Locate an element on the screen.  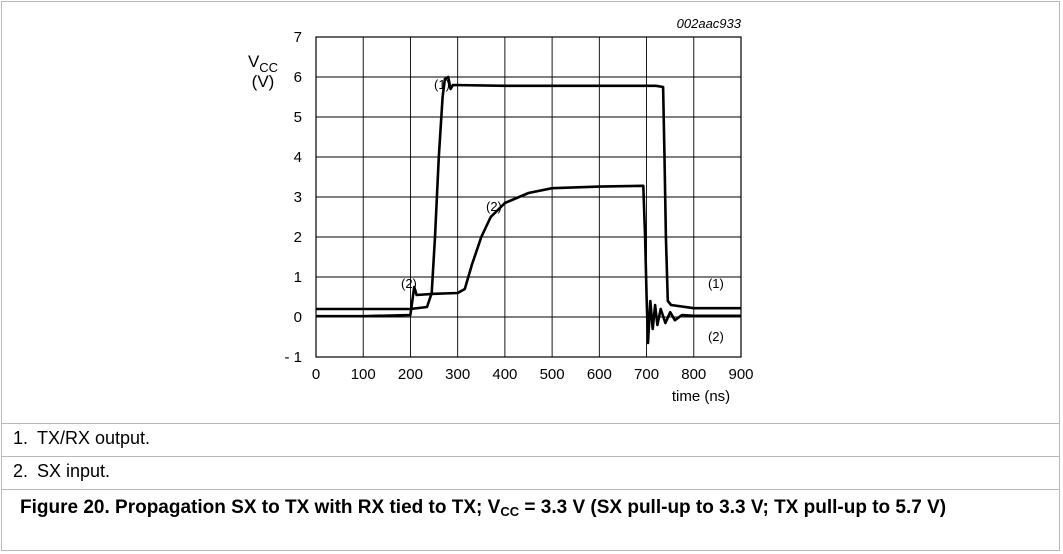
note-number: 1. is located at coordinates (20, 438).